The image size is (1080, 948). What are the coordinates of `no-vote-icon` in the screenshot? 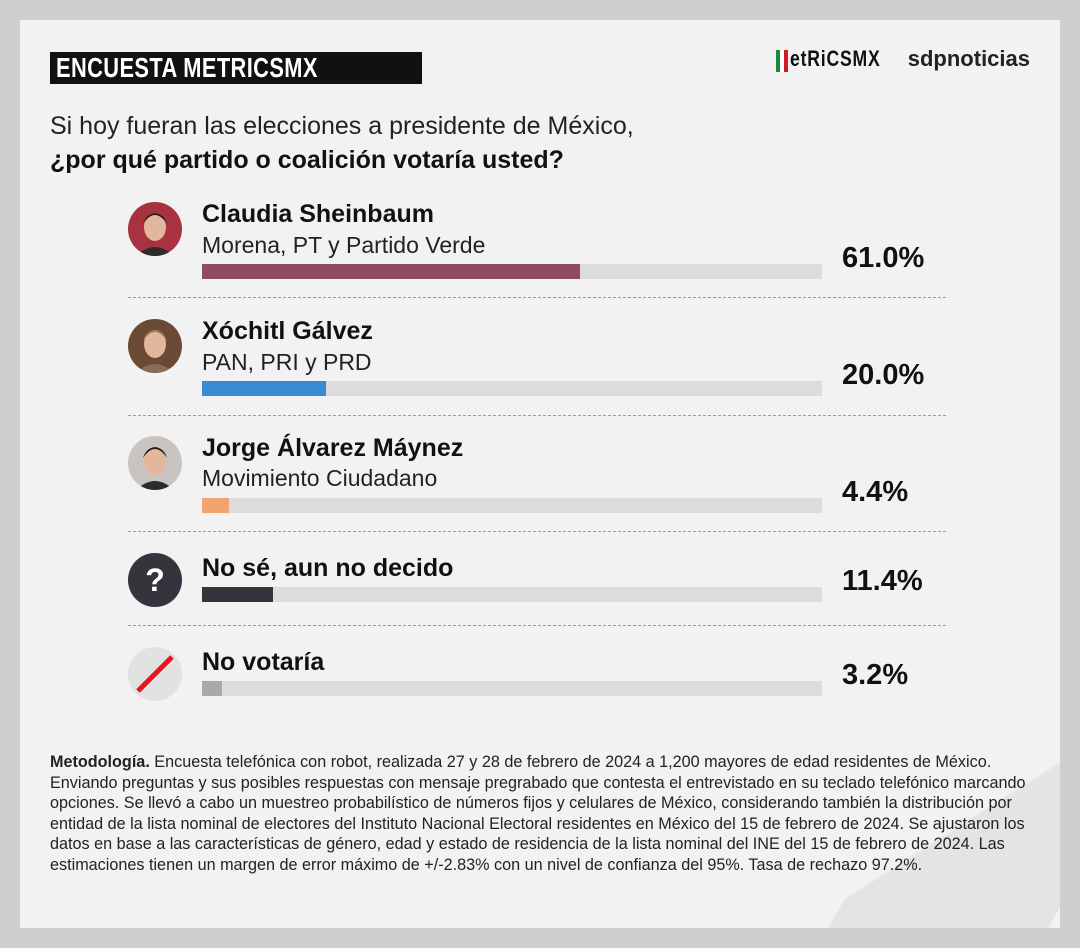 It's located at (155, 674).